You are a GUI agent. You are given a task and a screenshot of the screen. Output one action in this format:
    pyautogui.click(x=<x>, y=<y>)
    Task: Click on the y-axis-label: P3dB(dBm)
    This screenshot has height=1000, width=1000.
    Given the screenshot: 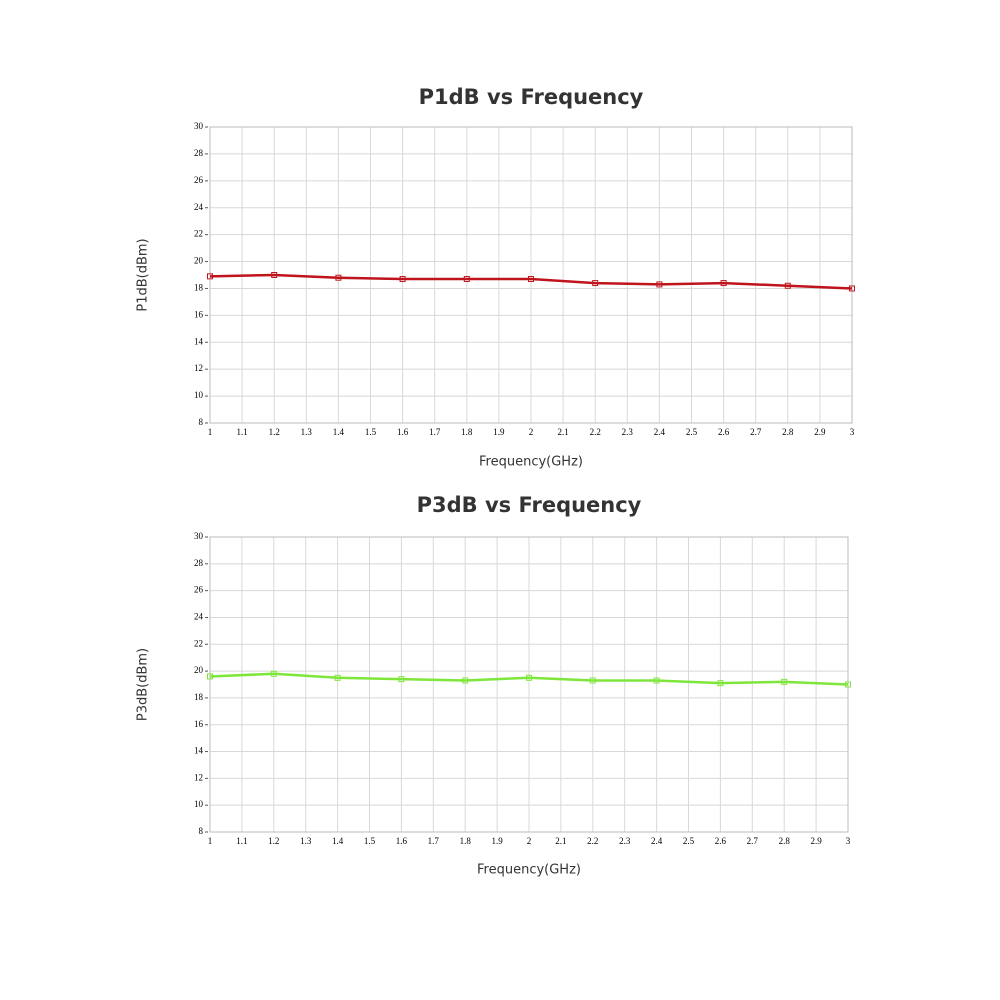 What is the action you would take?
    pyautogui.click(x=143, y=684)
    